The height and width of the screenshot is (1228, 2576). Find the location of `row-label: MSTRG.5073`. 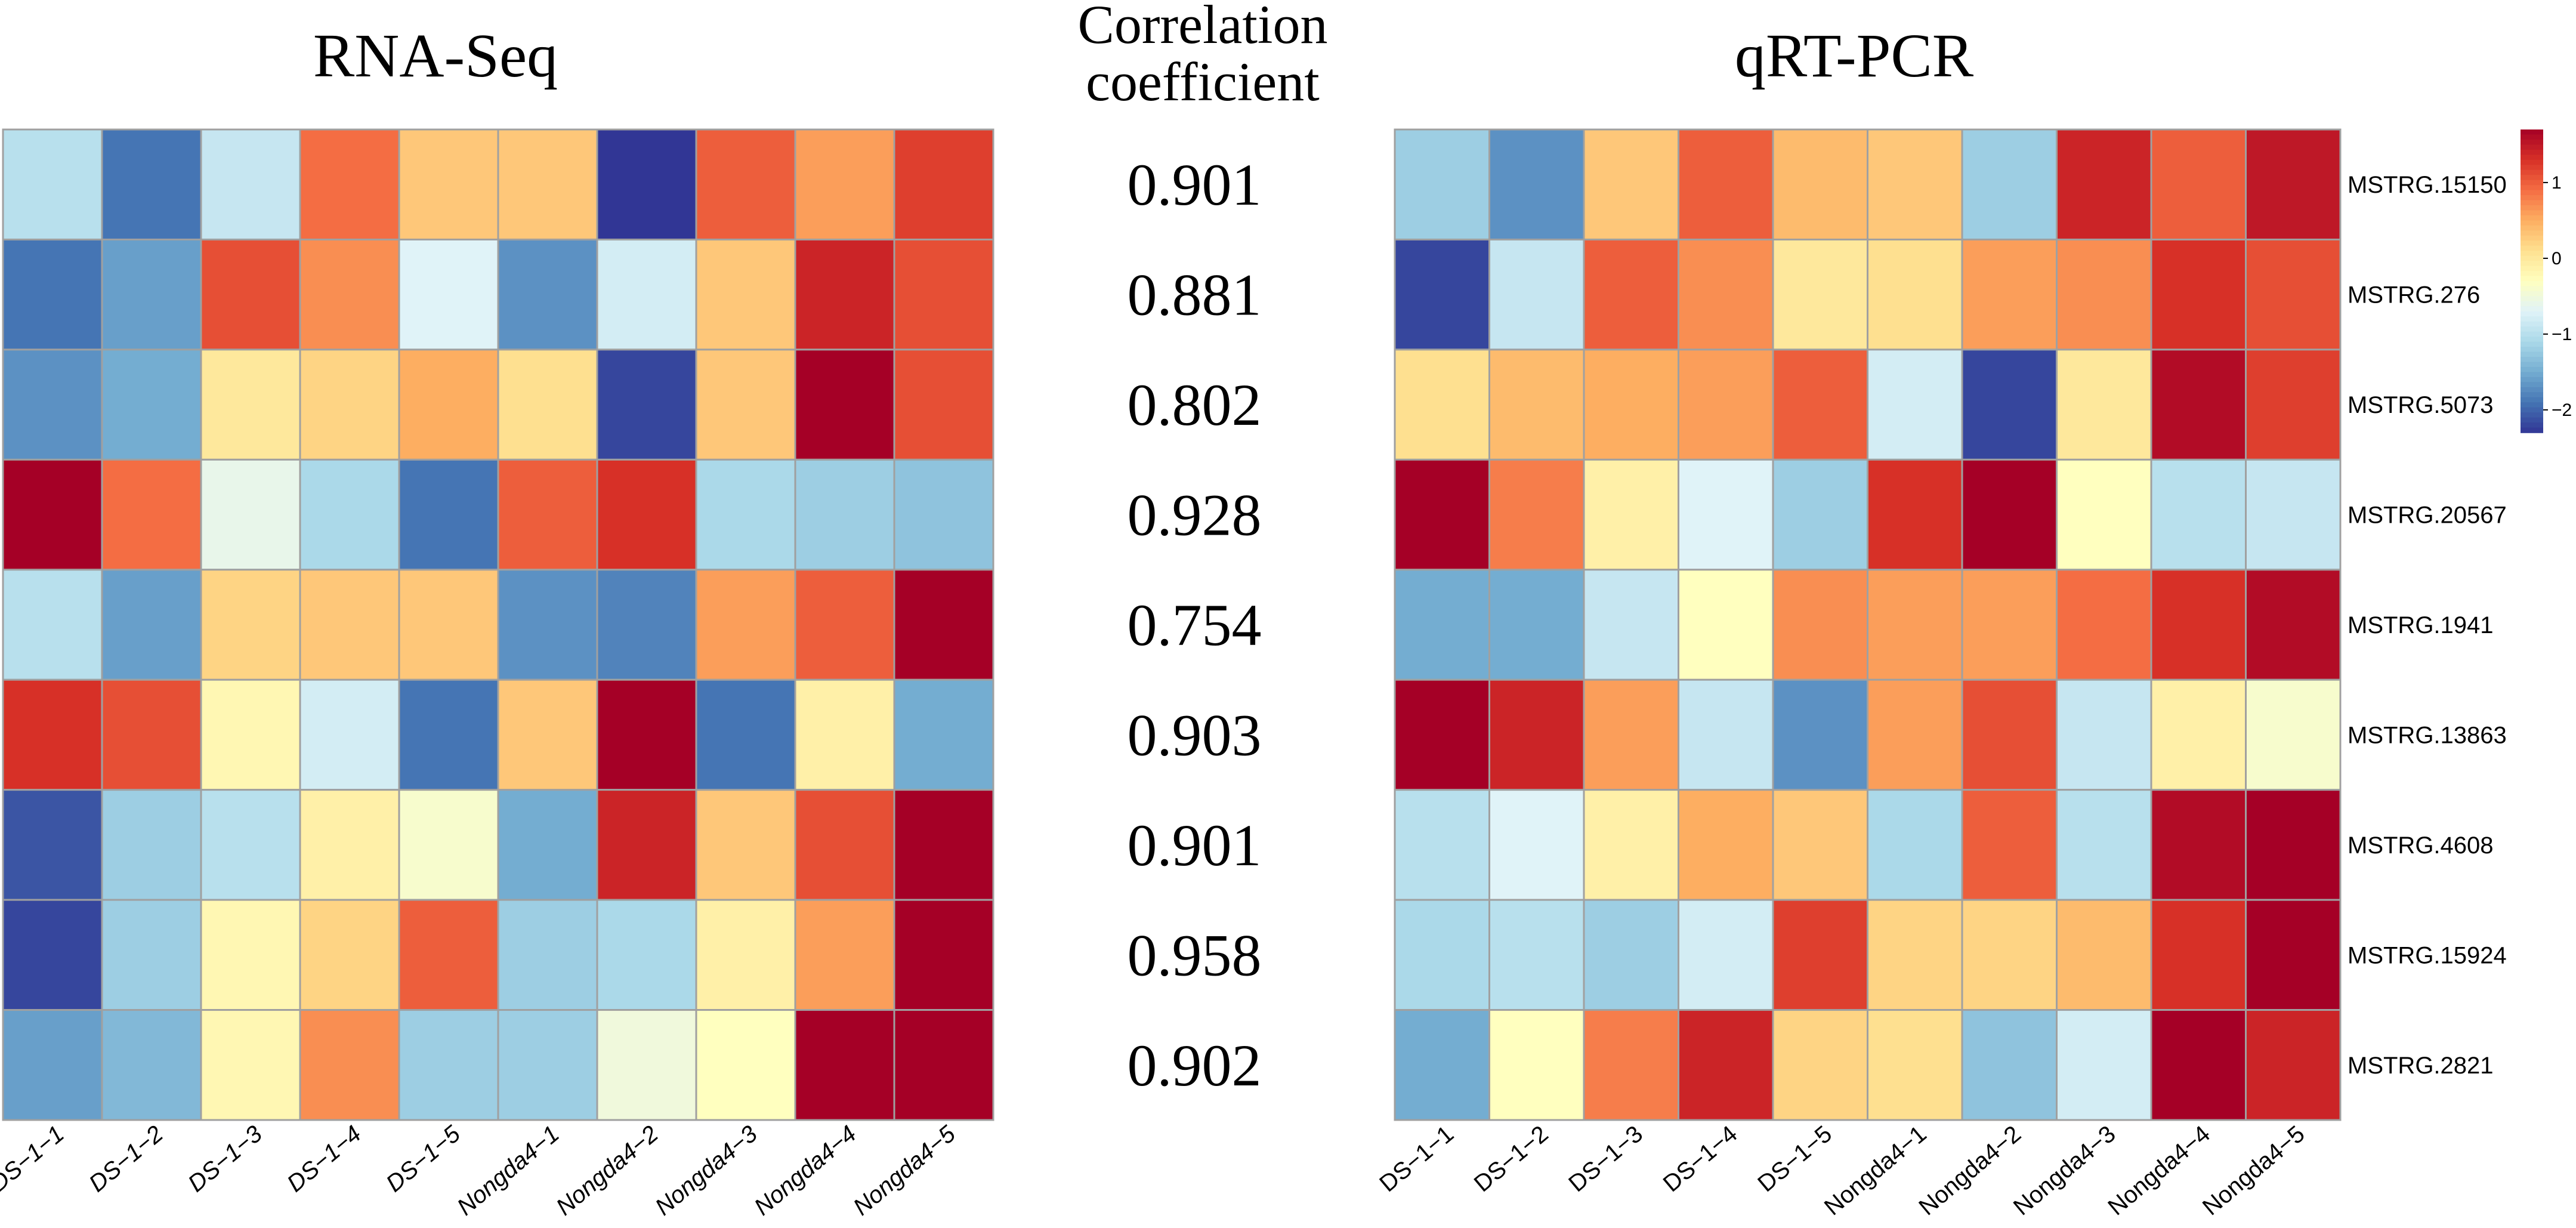

row-label: MSTRG.5073 is located at coordinates (2421, 405).